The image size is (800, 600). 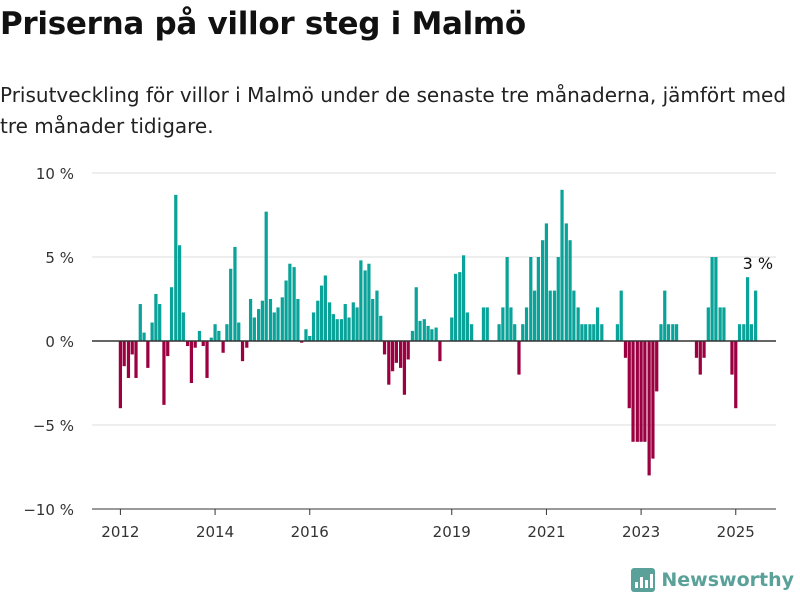 What do you see at coordinates (215, 532) in the screenshot?
I see `x-tick-label: 2014` at bounding box center [215, 532].